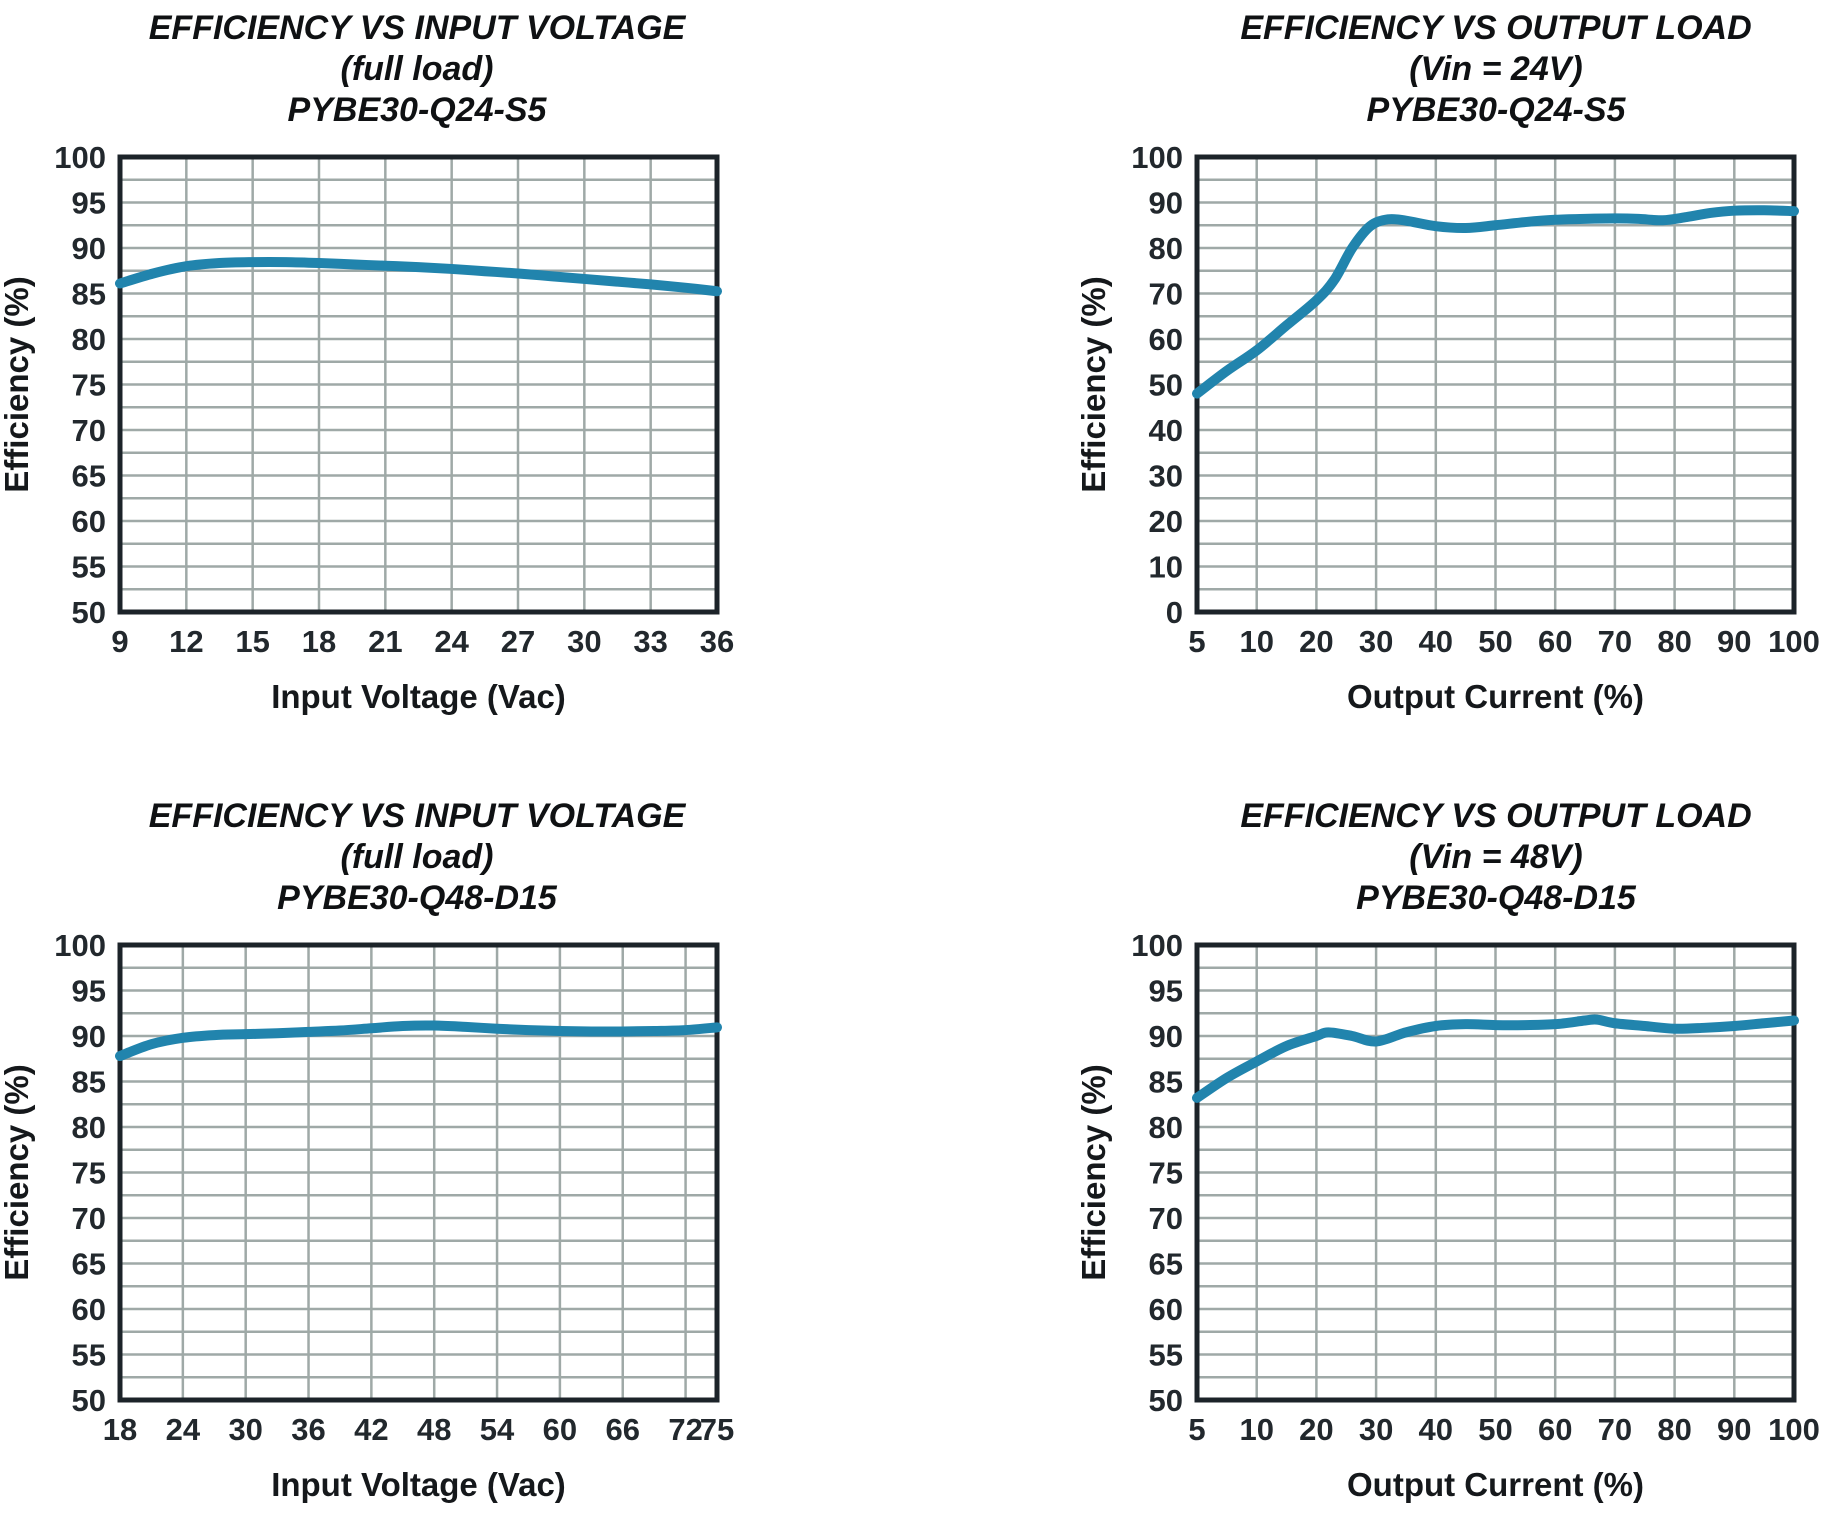 Image resolution: width=1825 pixels, height=1538 pixels. What do you see at coordinates (1794, 1429) in the screenshot?
I see `x-tick-label: 100` at bounding box center [1794, 1429].